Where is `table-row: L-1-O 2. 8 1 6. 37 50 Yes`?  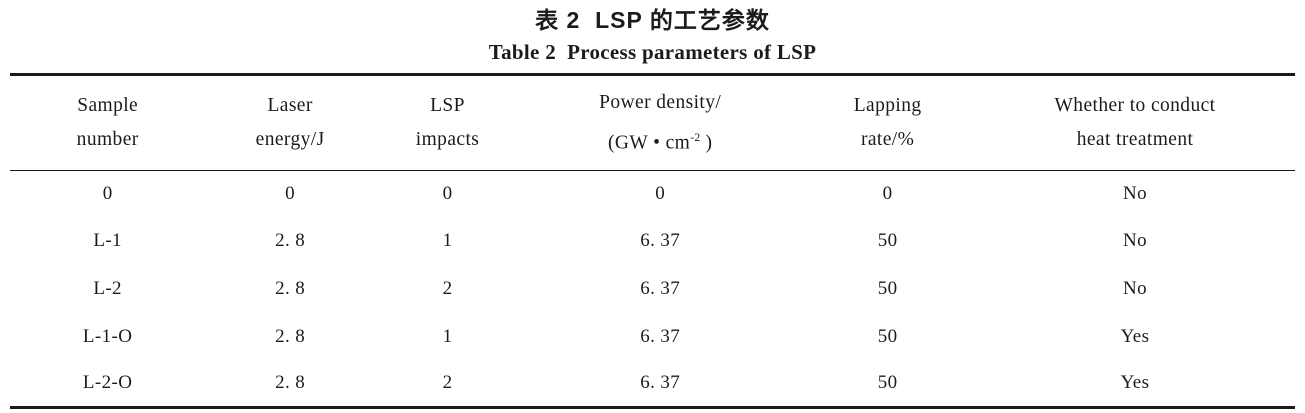 table-row: L-1-O 2. 8 1 6. 37 50 Yes is located at coordinates (652, 337).